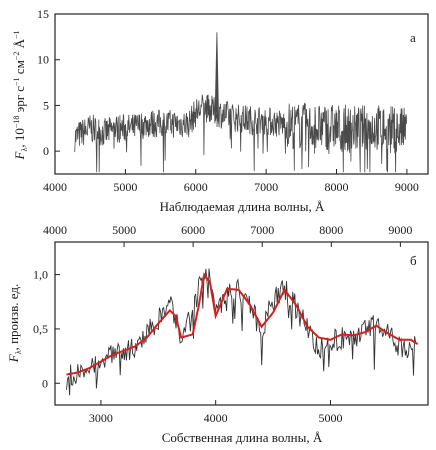 Image resolution: width=436 pixels, height=450 pixels. Describe the element at coordinates (242, 437) in the screenshot. I see `panel-b-x-axis-title: Собственная длина волны, Å` at that location.